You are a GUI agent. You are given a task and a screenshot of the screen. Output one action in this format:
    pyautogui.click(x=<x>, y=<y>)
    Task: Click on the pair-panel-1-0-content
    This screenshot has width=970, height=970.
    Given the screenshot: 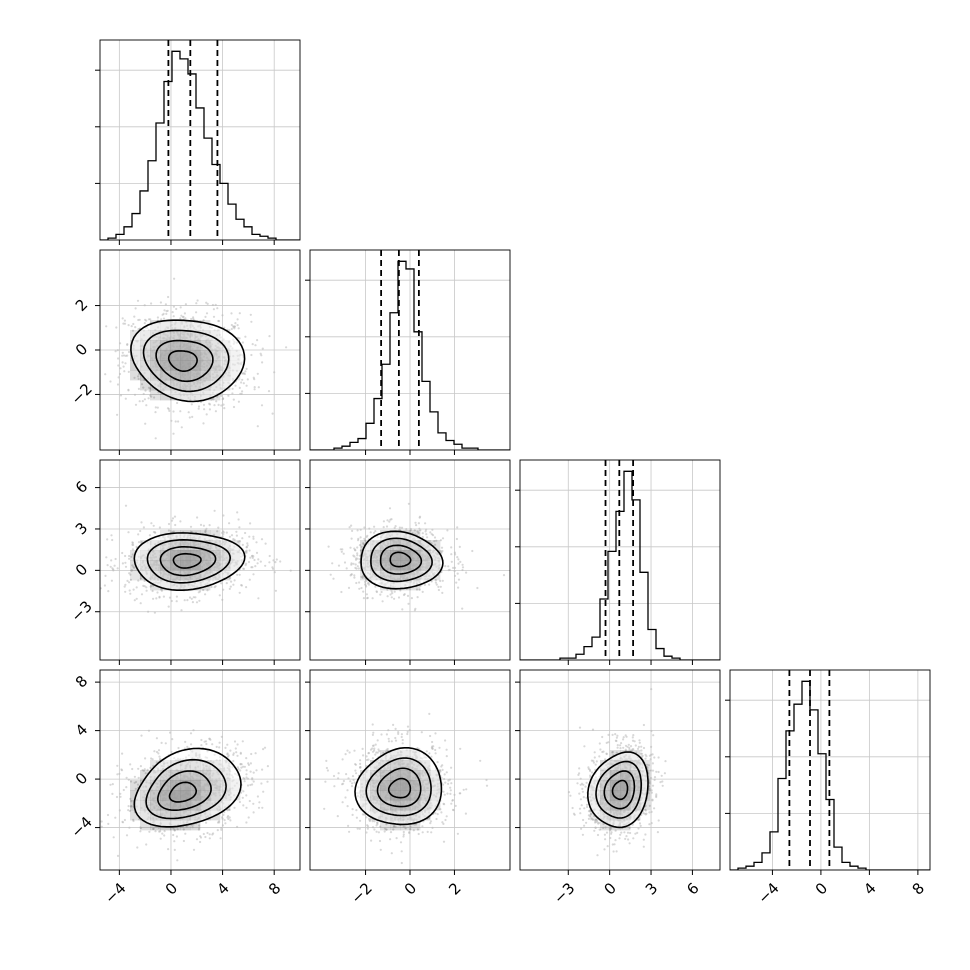 What is the action you would take?
    pyautogui.click(x=200, y=350)
    